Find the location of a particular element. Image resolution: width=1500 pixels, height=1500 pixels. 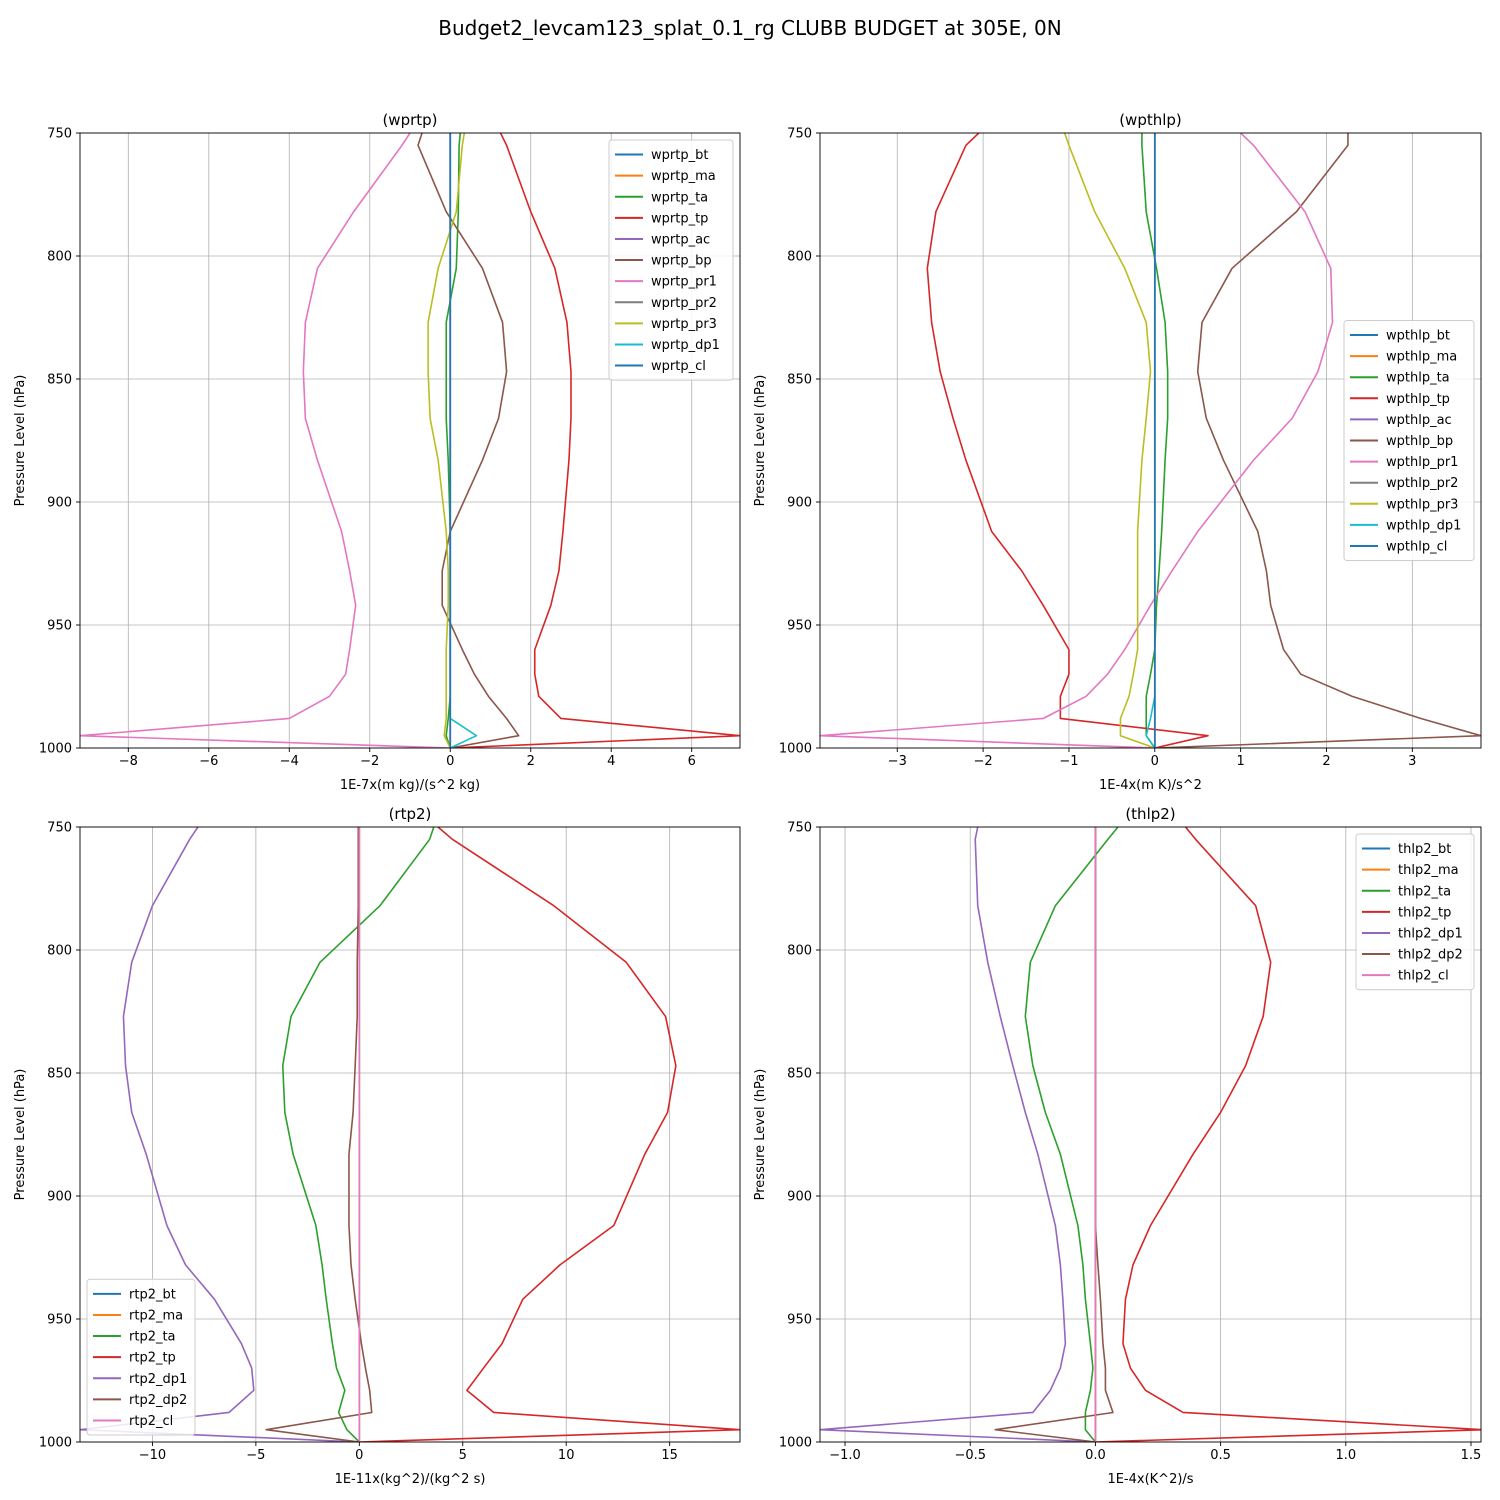

legend-label: rtp2_ma is located at coordinates (156, 1315).